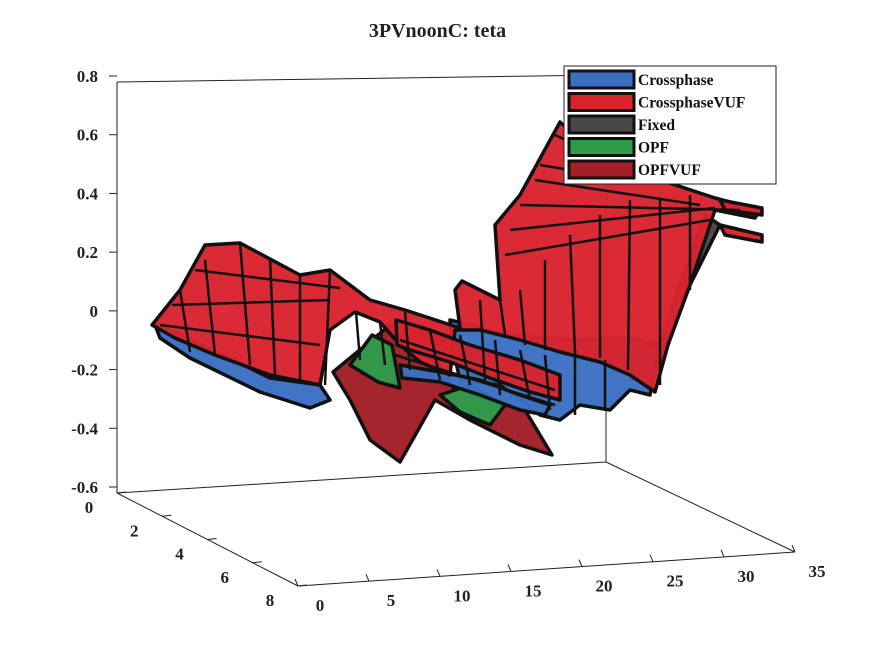 The width and height of the screenshot is (875, 661). I want to click on legend-label: OPF, so click(653, 148).